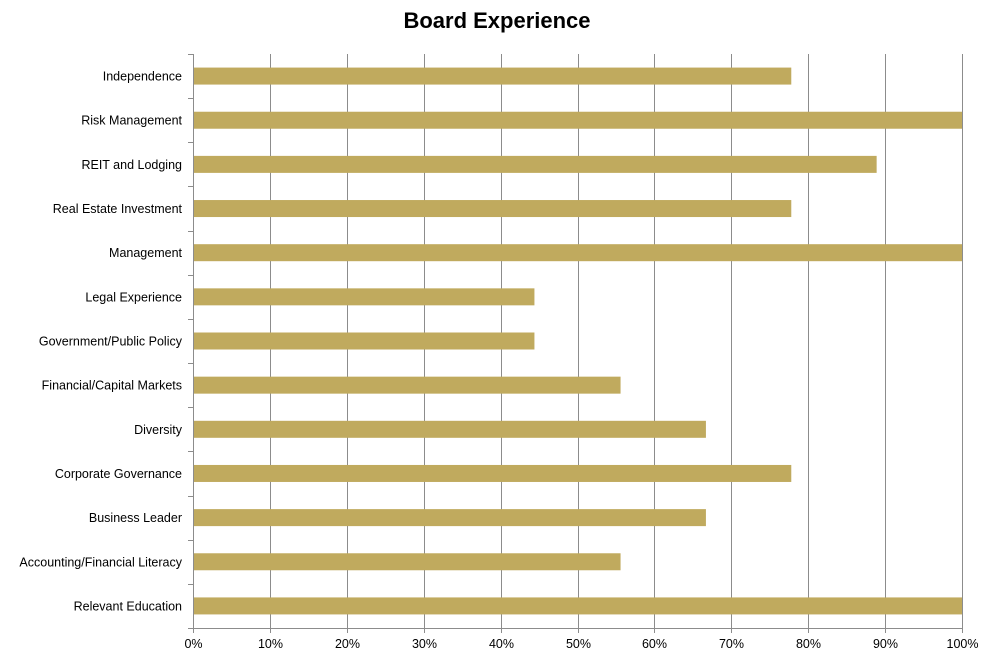 The height and width of the screenshot is (660, 994). I want to click on category-label: Government/Public Policy, so click(111, 342).